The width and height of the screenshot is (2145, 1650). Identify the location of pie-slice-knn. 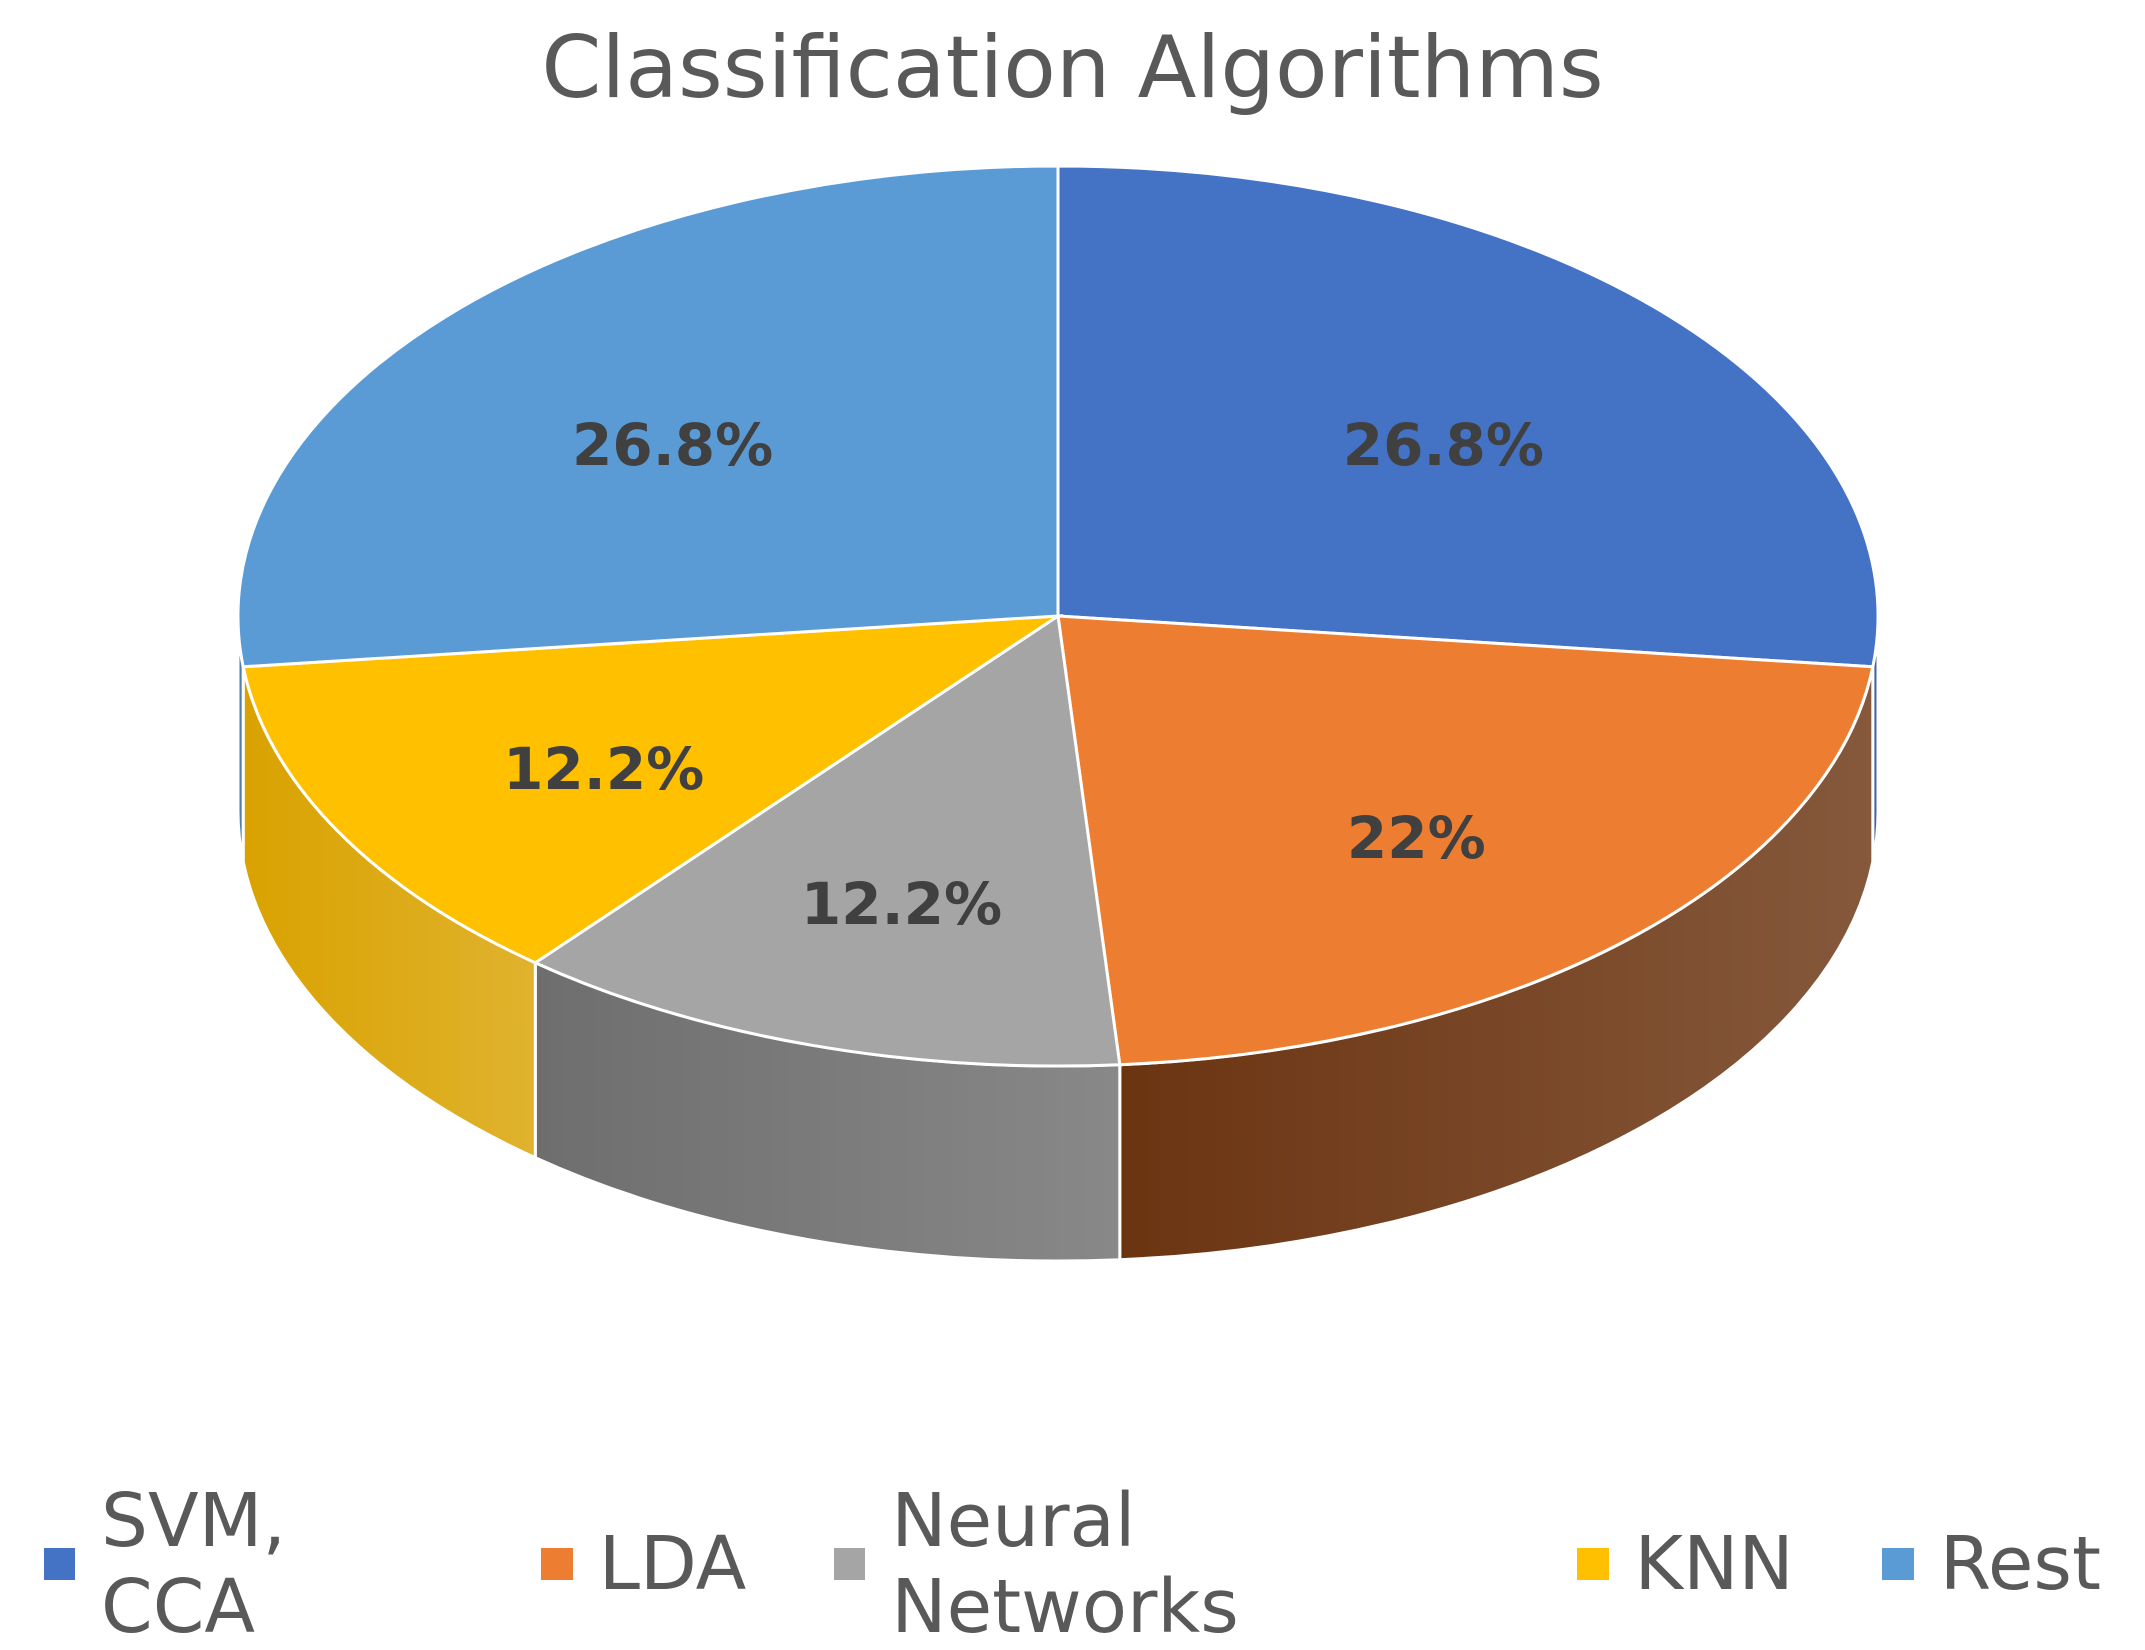
(652, 789).